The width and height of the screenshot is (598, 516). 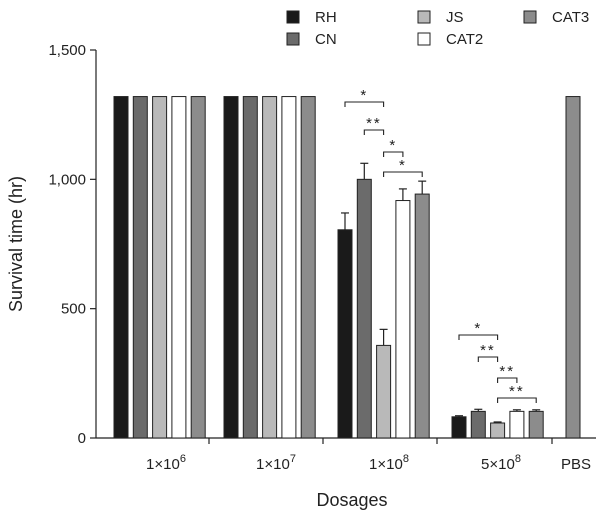 I want to click on y-tick-label: 500, so click(x=73, y=309).